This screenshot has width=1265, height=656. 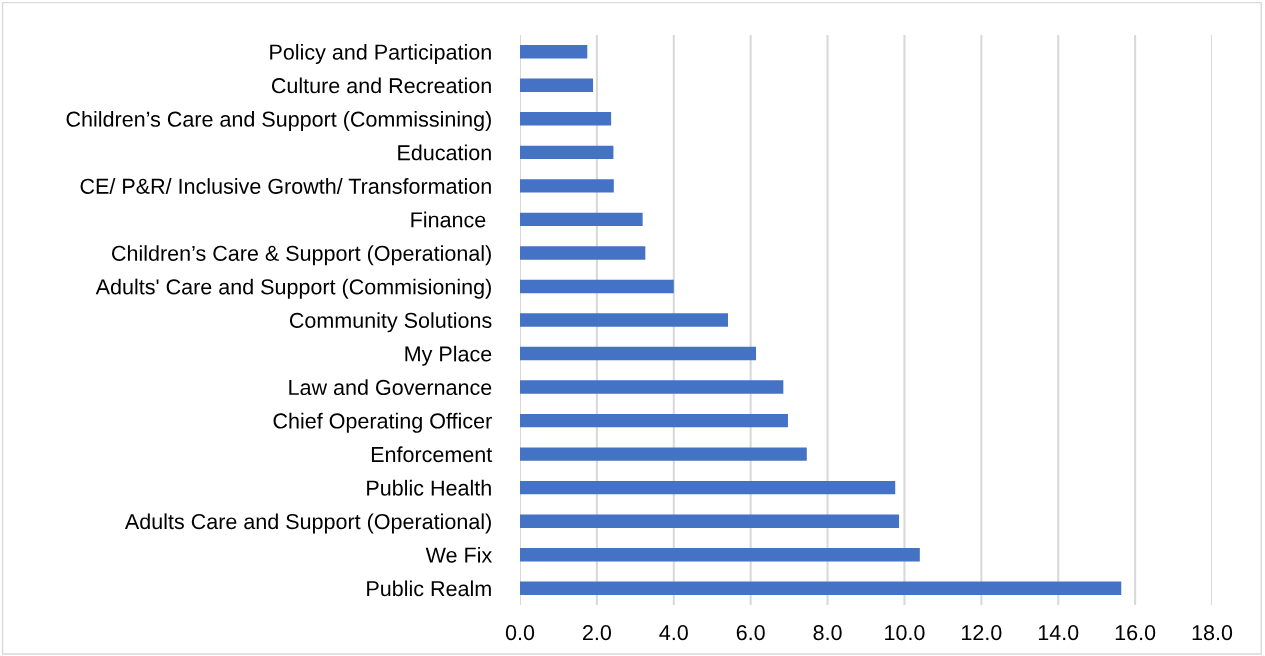 I want to click on y-tick-label: Finance, so click(x=448, y=219).